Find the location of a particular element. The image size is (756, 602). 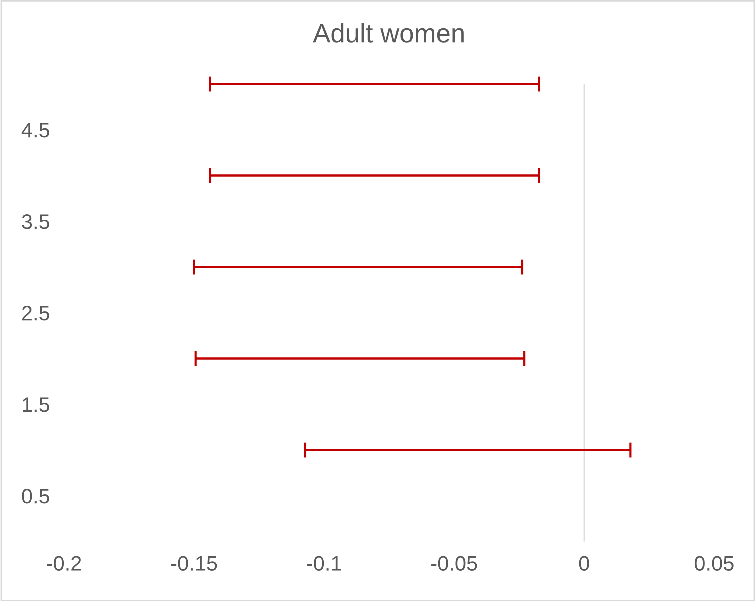

y-tick-label: 0.5 is located at coordinates (36, 496).